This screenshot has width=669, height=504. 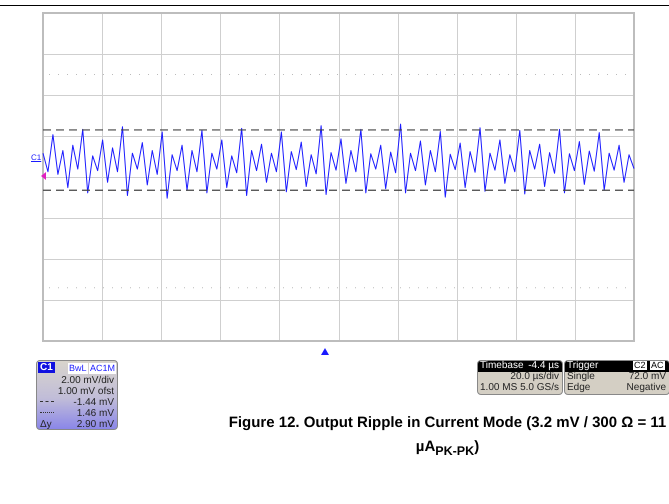 I want to click on text: 1.00 MS, so click(x=499, y=387).